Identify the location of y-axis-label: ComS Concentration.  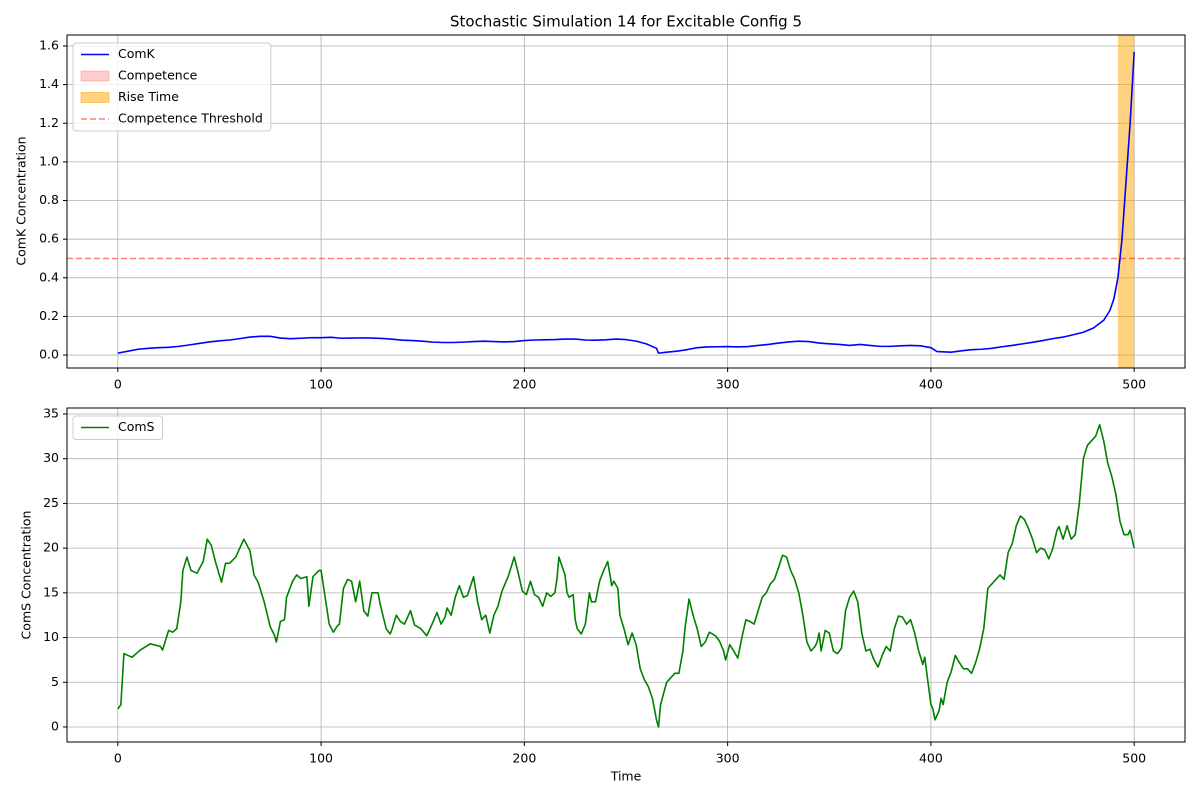
(26, 575).